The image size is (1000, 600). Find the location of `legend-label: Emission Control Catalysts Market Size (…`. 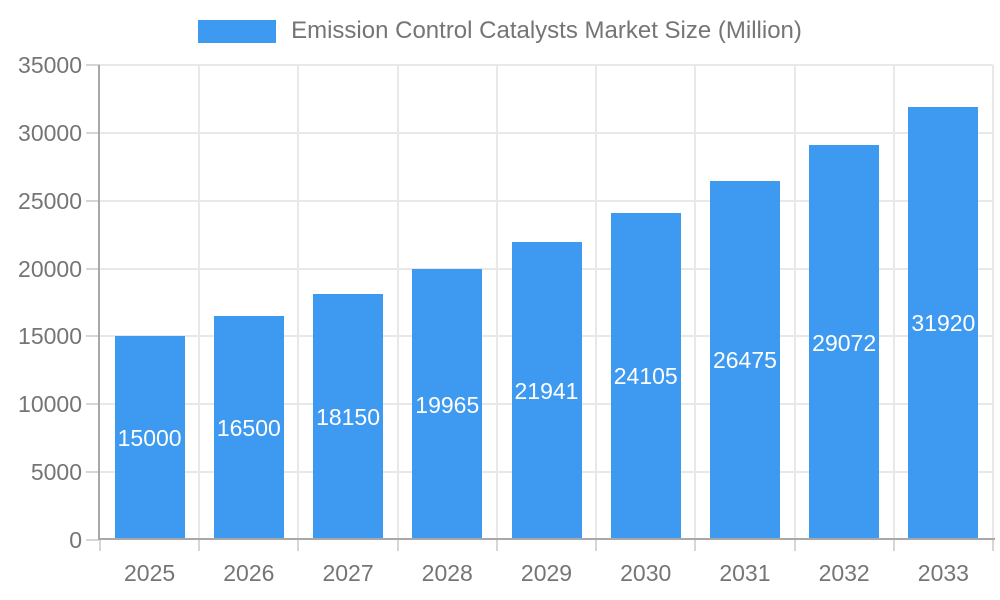

legend-label: Emission Control Catalysts Market Size (… is located at coordinates (546, 30).